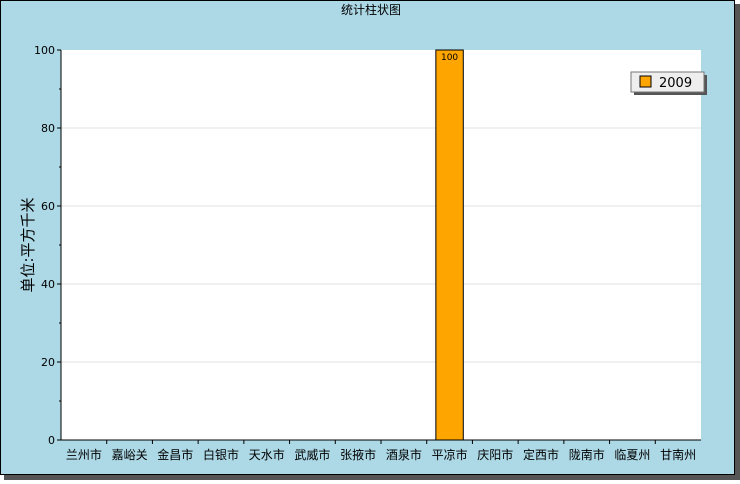 The width and height of the screenshot is (740, 484). What do you see at coordinates (84, 454) in the screenshot?
I see `x-tick-label: 兰州市` at bounding box center [84, 454].